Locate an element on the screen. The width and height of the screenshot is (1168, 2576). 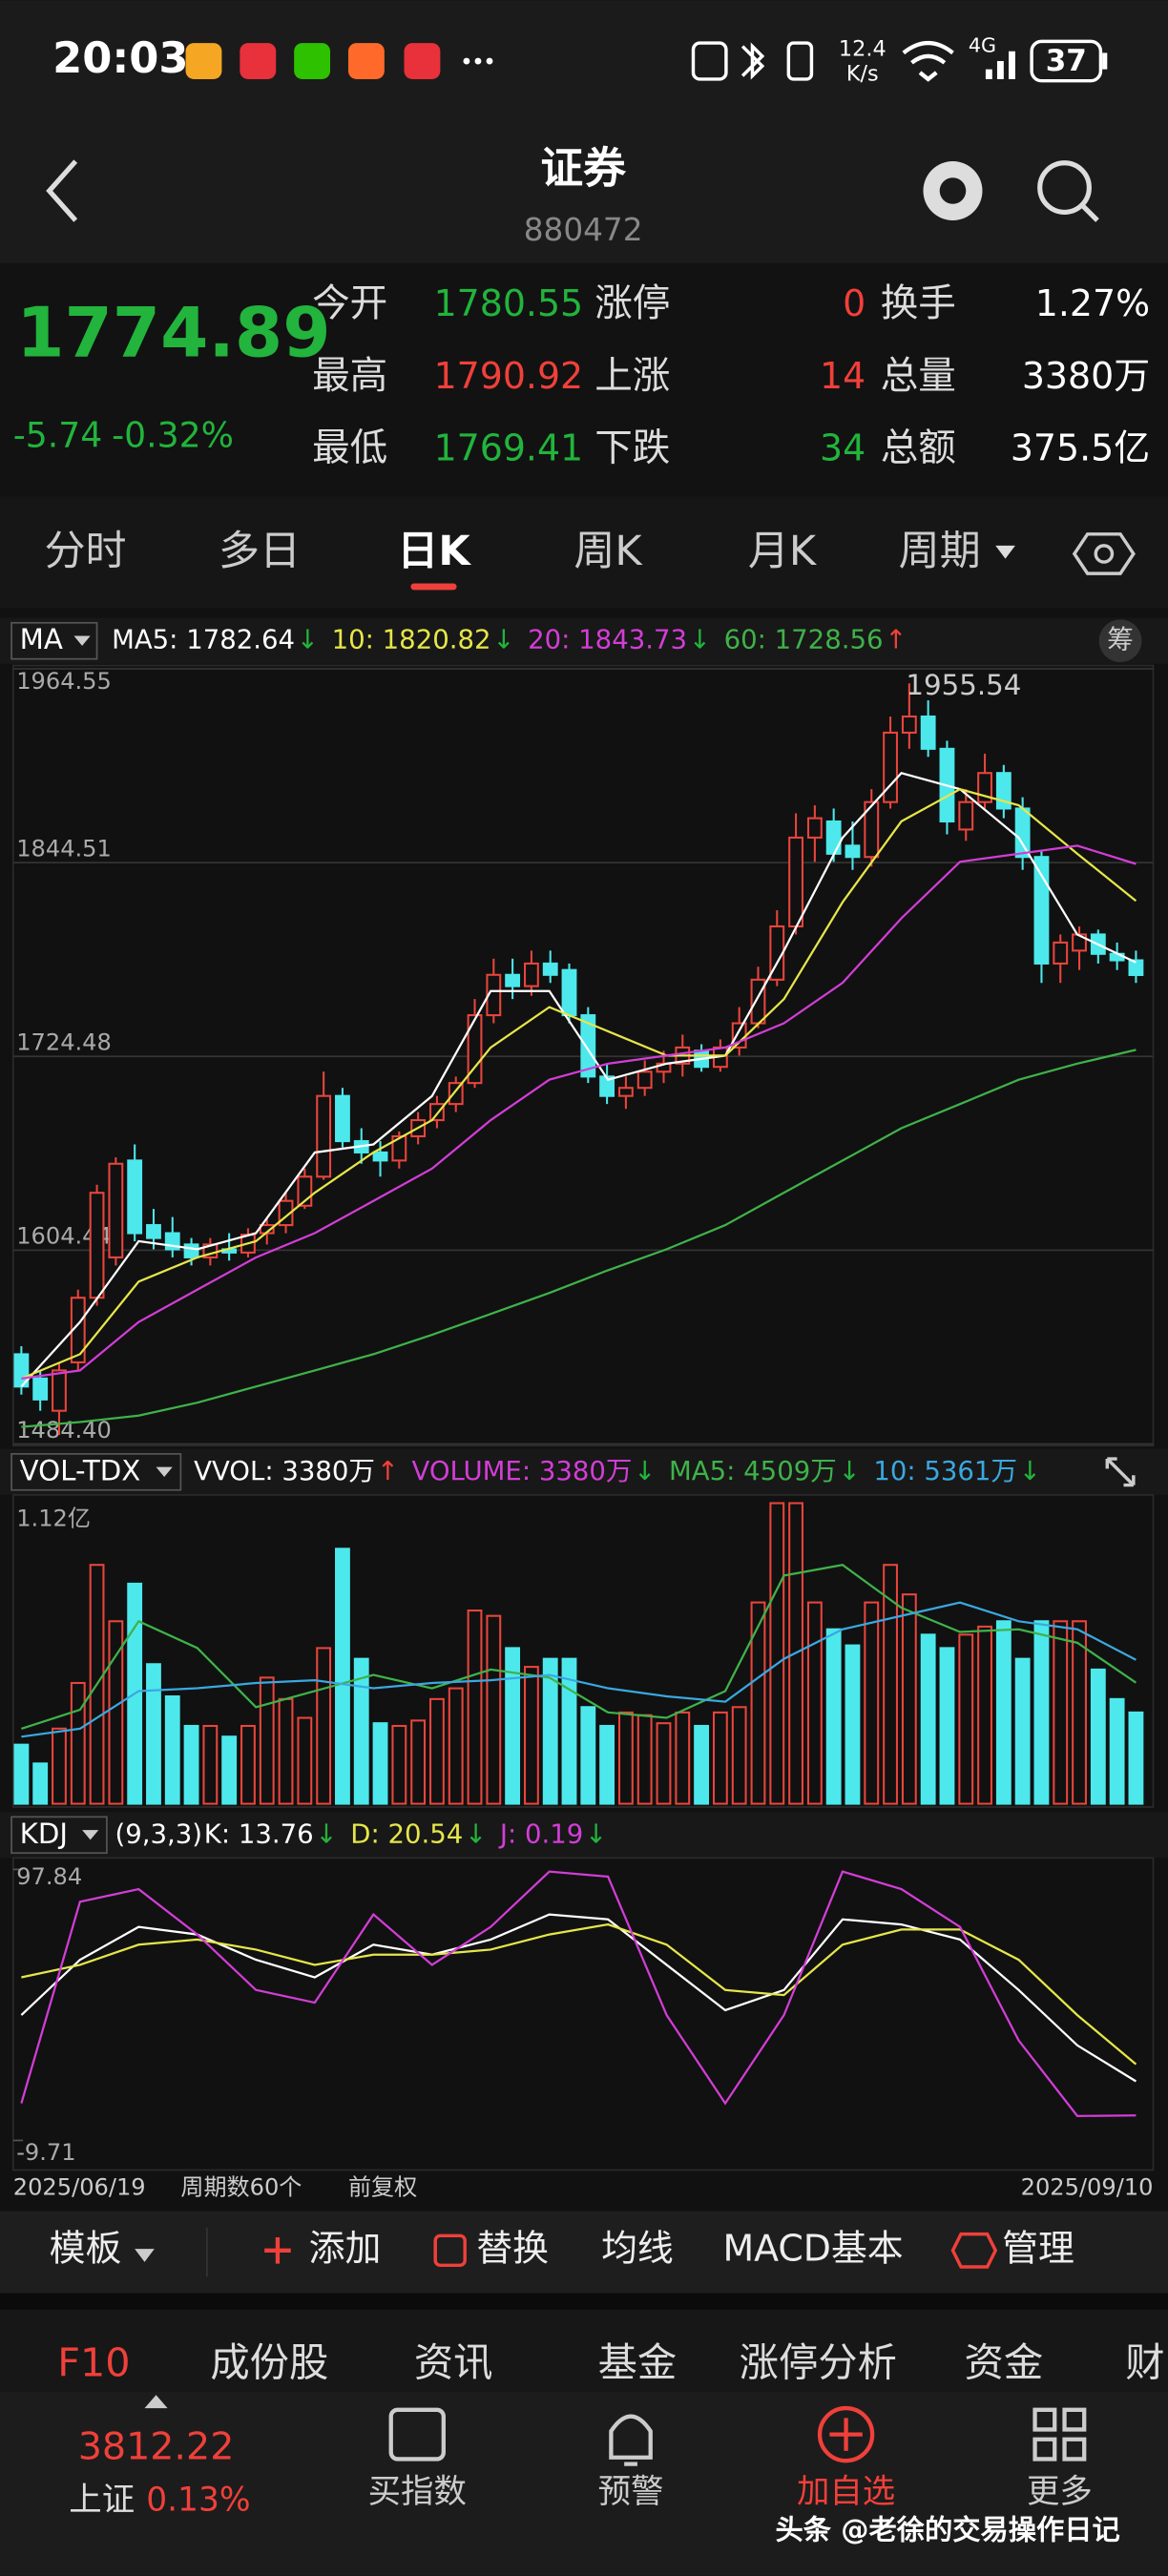
nav-item: 预警 is located at coordinates (631, 2492).